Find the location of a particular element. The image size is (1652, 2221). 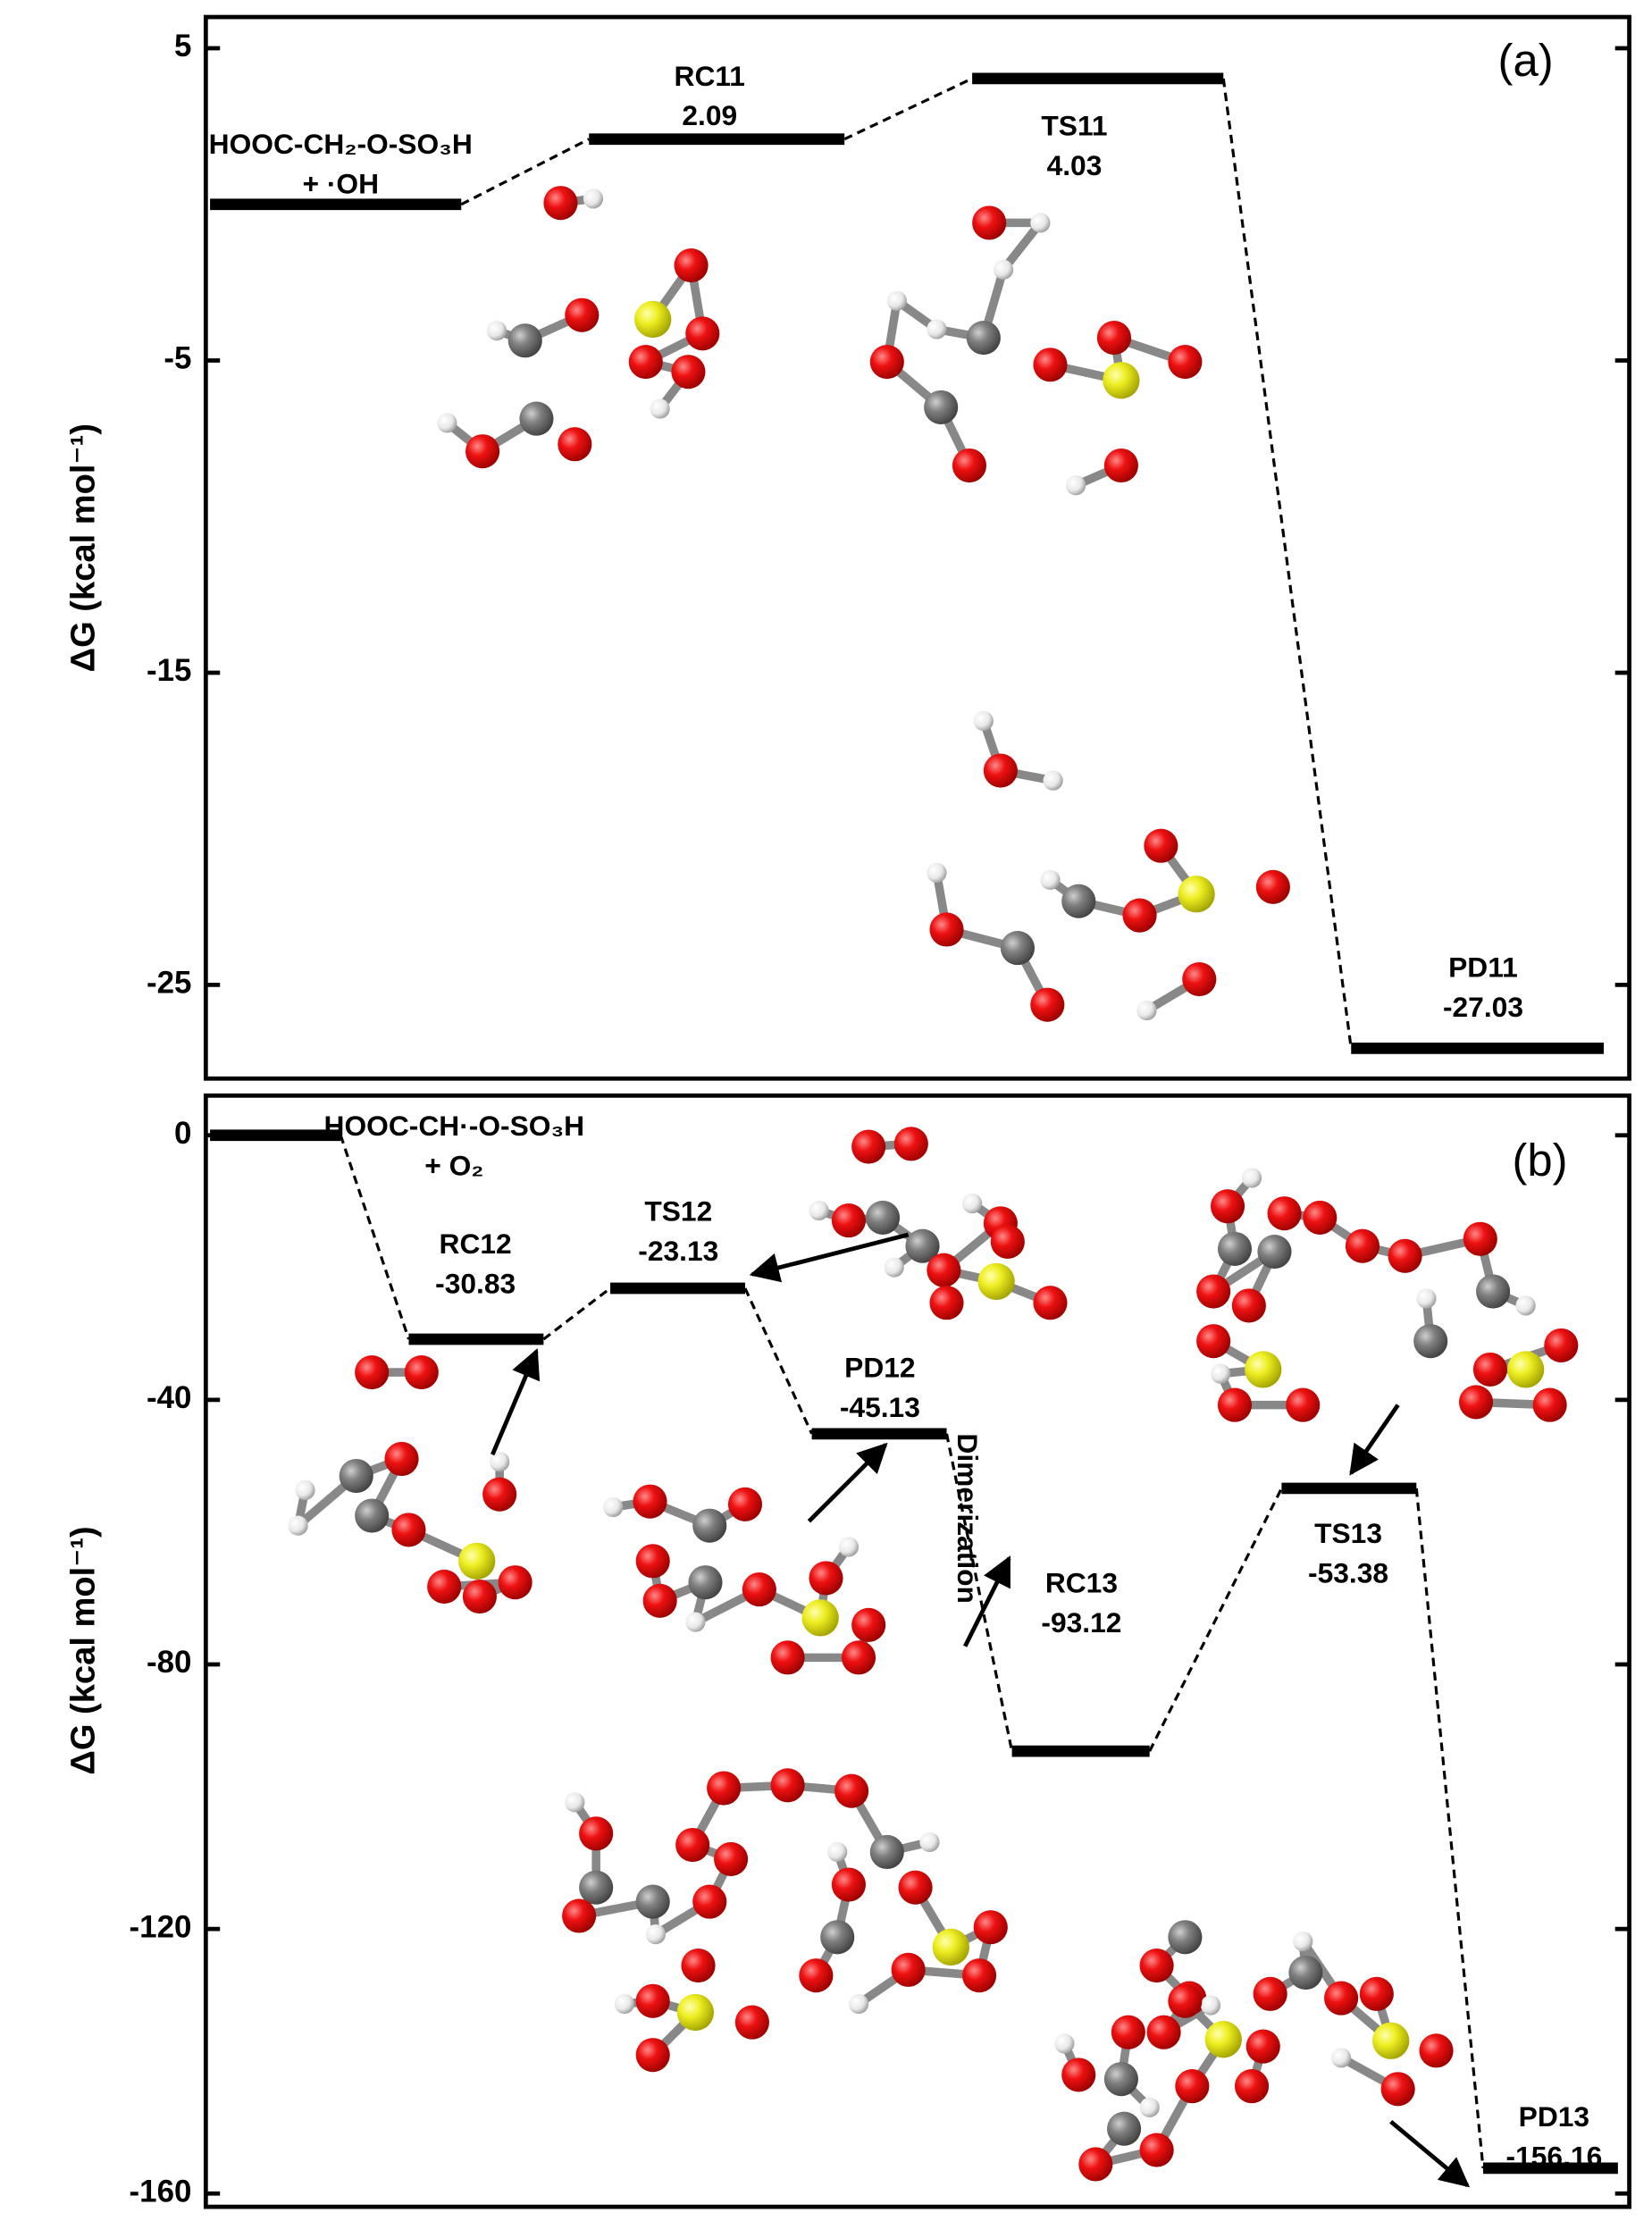

species-label: HOOC-CH₂-O-SO₃H is located at coordinates (341, 144).